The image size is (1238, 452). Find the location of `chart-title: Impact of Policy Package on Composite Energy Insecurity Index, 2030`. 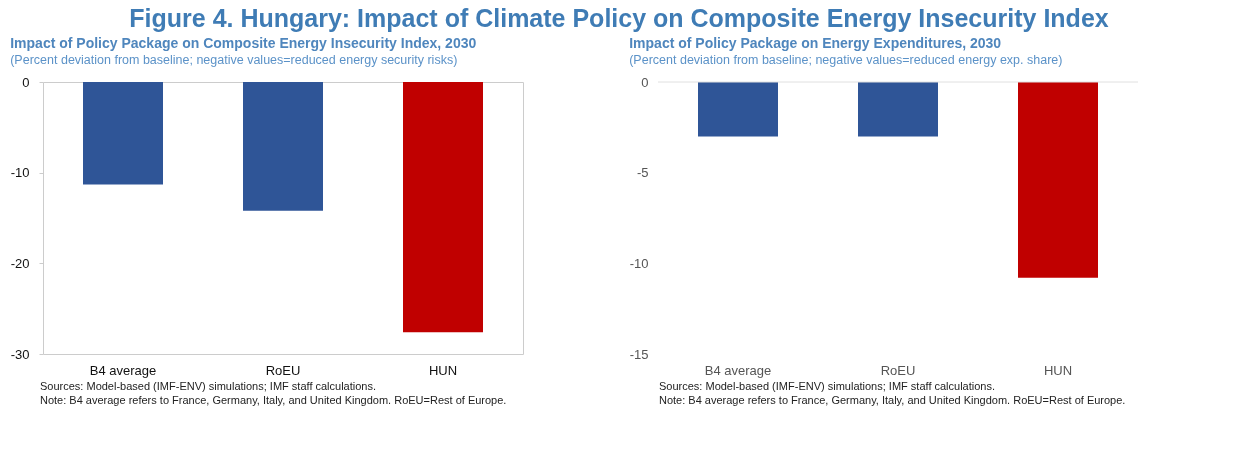

chart-title: Impact of Policy Package on Composite Energy Insecurity Index, 2030 is located at coordinates (243, 42).